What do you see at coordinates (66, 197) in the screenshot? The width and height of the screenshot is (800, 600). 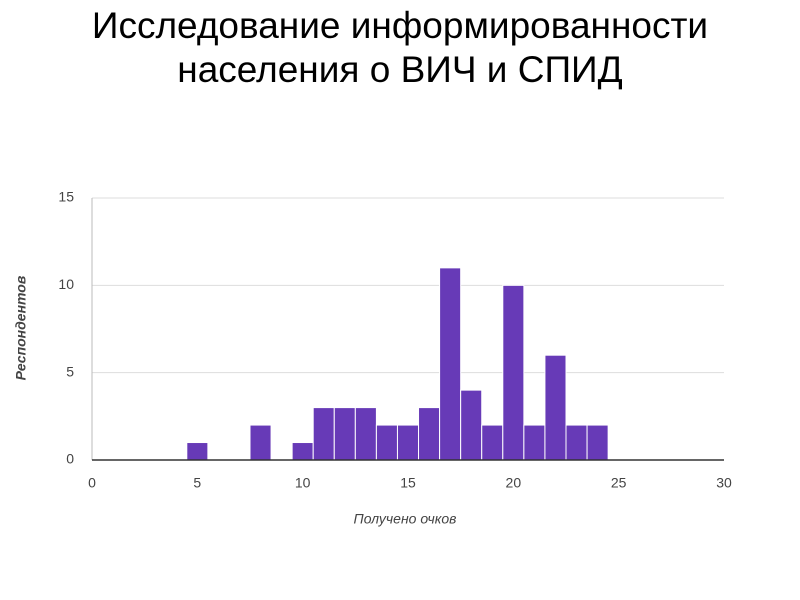 I see `y-tick-label: 15` at bounding box center [66, 197].